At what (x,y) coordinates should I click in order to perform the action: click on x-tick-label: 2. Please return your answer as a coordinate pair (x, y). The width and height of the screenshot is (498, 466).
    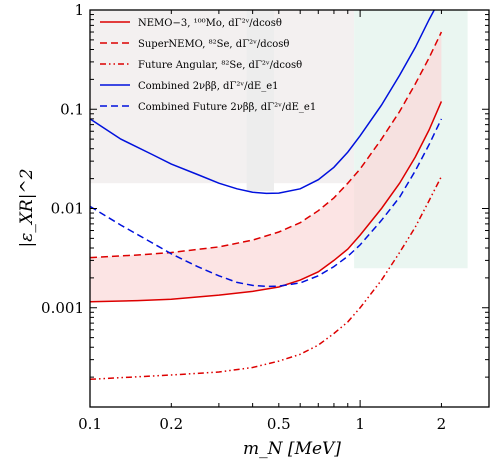
    Looking at the image, I should click on (442, 424).